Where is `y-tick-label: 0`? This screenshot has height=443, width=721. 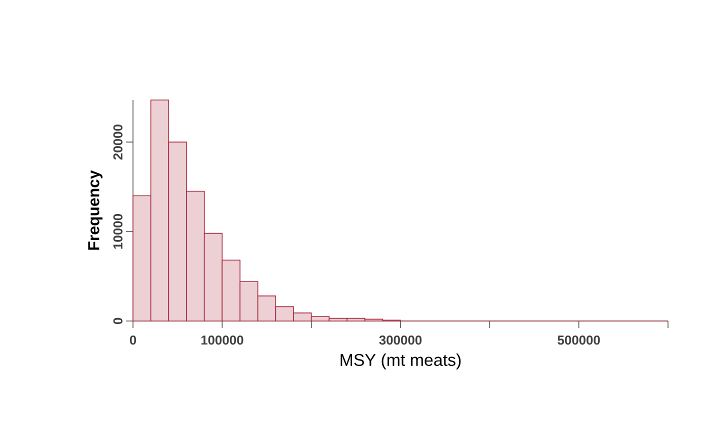 y-tick-label: 0 is located at coordinates (117, 321).